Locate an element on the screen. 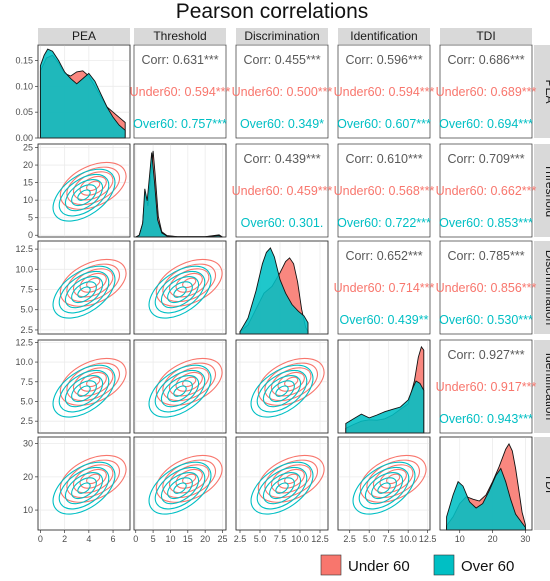  strip-col-pea is located at coordinates (84, 36).